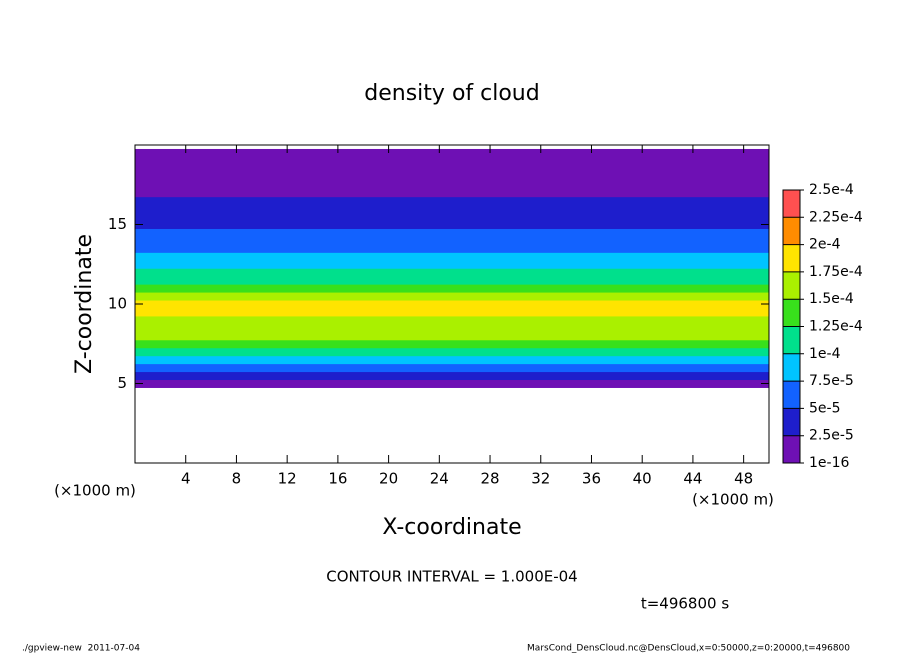 This screenshot has width=904, height=654. I want to click on colorbar-label: 2.5e-4, so click(831, 190).